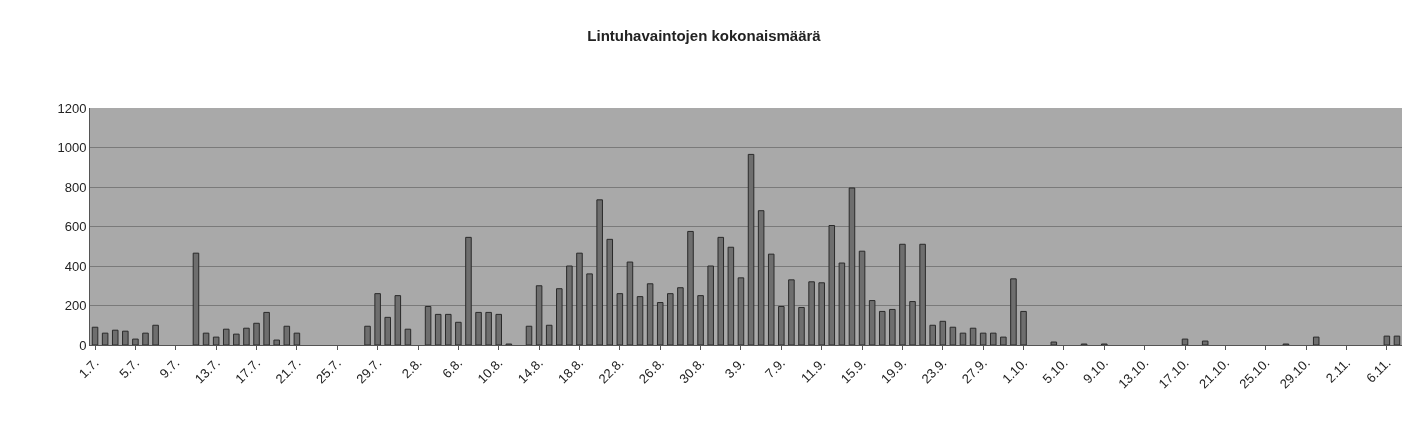  Describe the element at coordinates (72, 108) in the screenshot. I see `y-tick-label: 1200` at that location.